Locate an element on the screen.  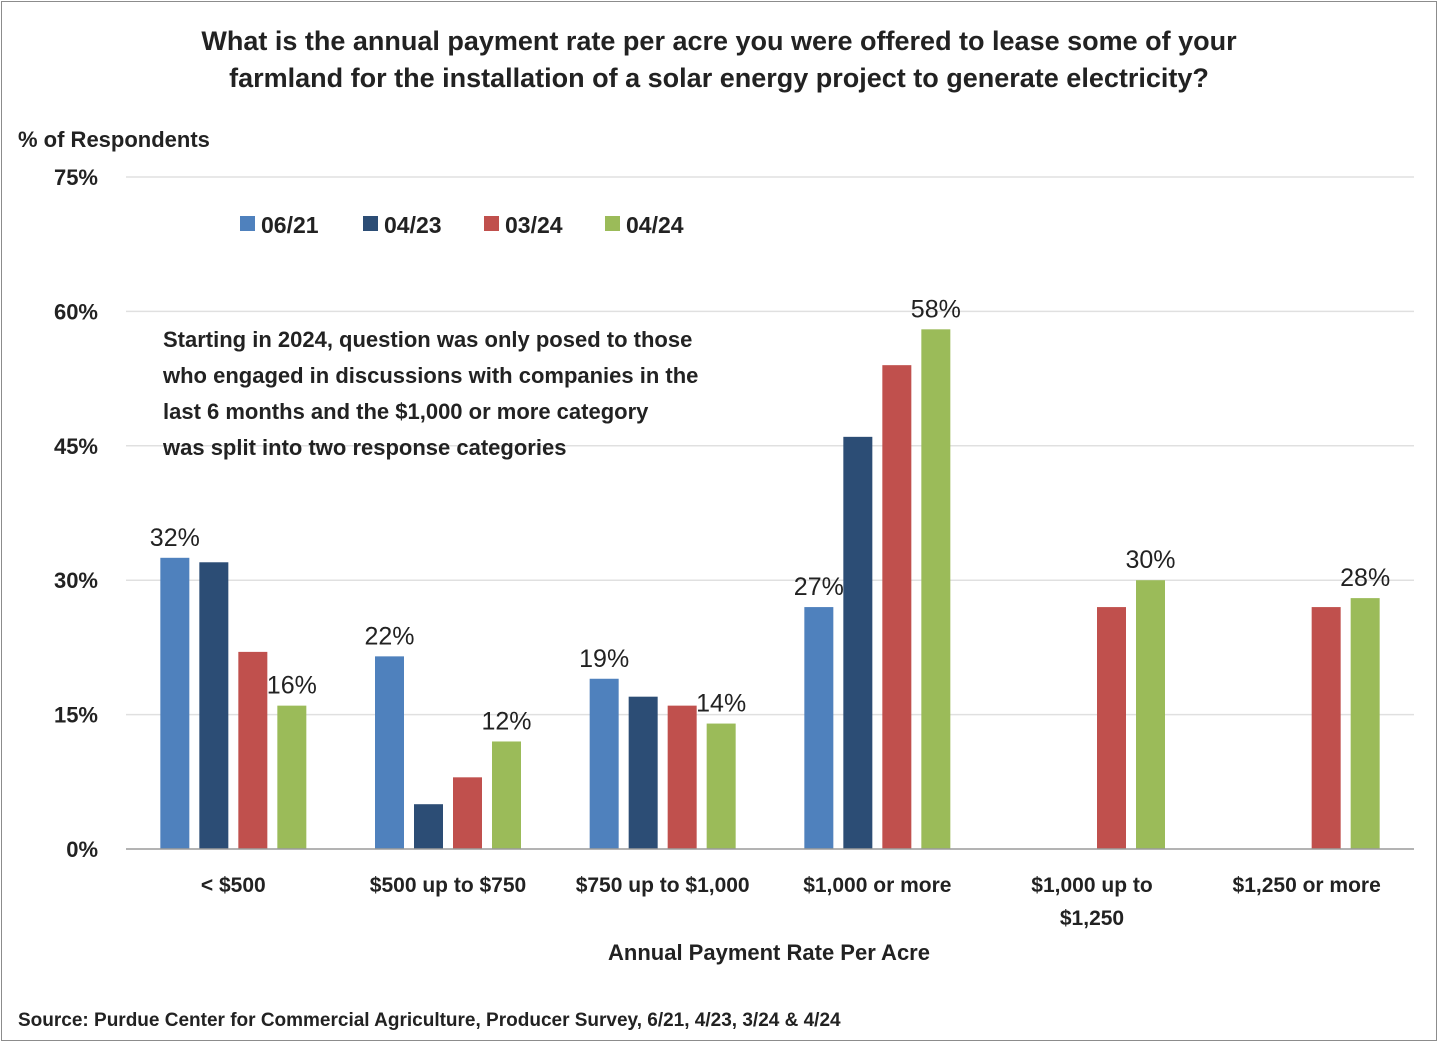
data-label: 32% is located at coordinates (175, 538).